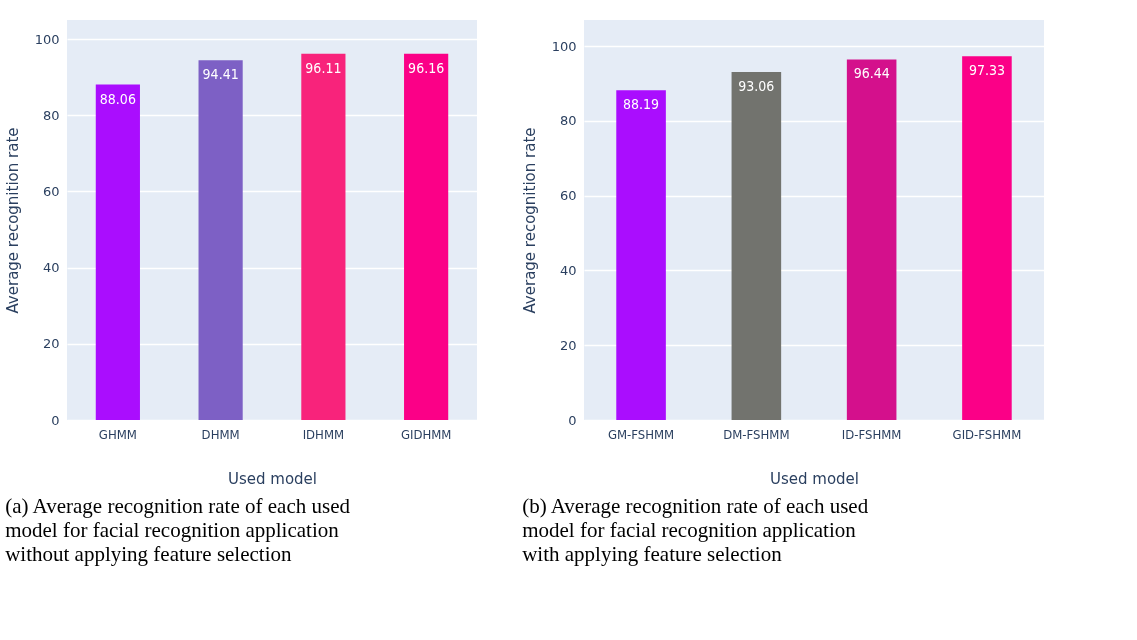  I want to click on data-label: 97.33, so click(986, 70).